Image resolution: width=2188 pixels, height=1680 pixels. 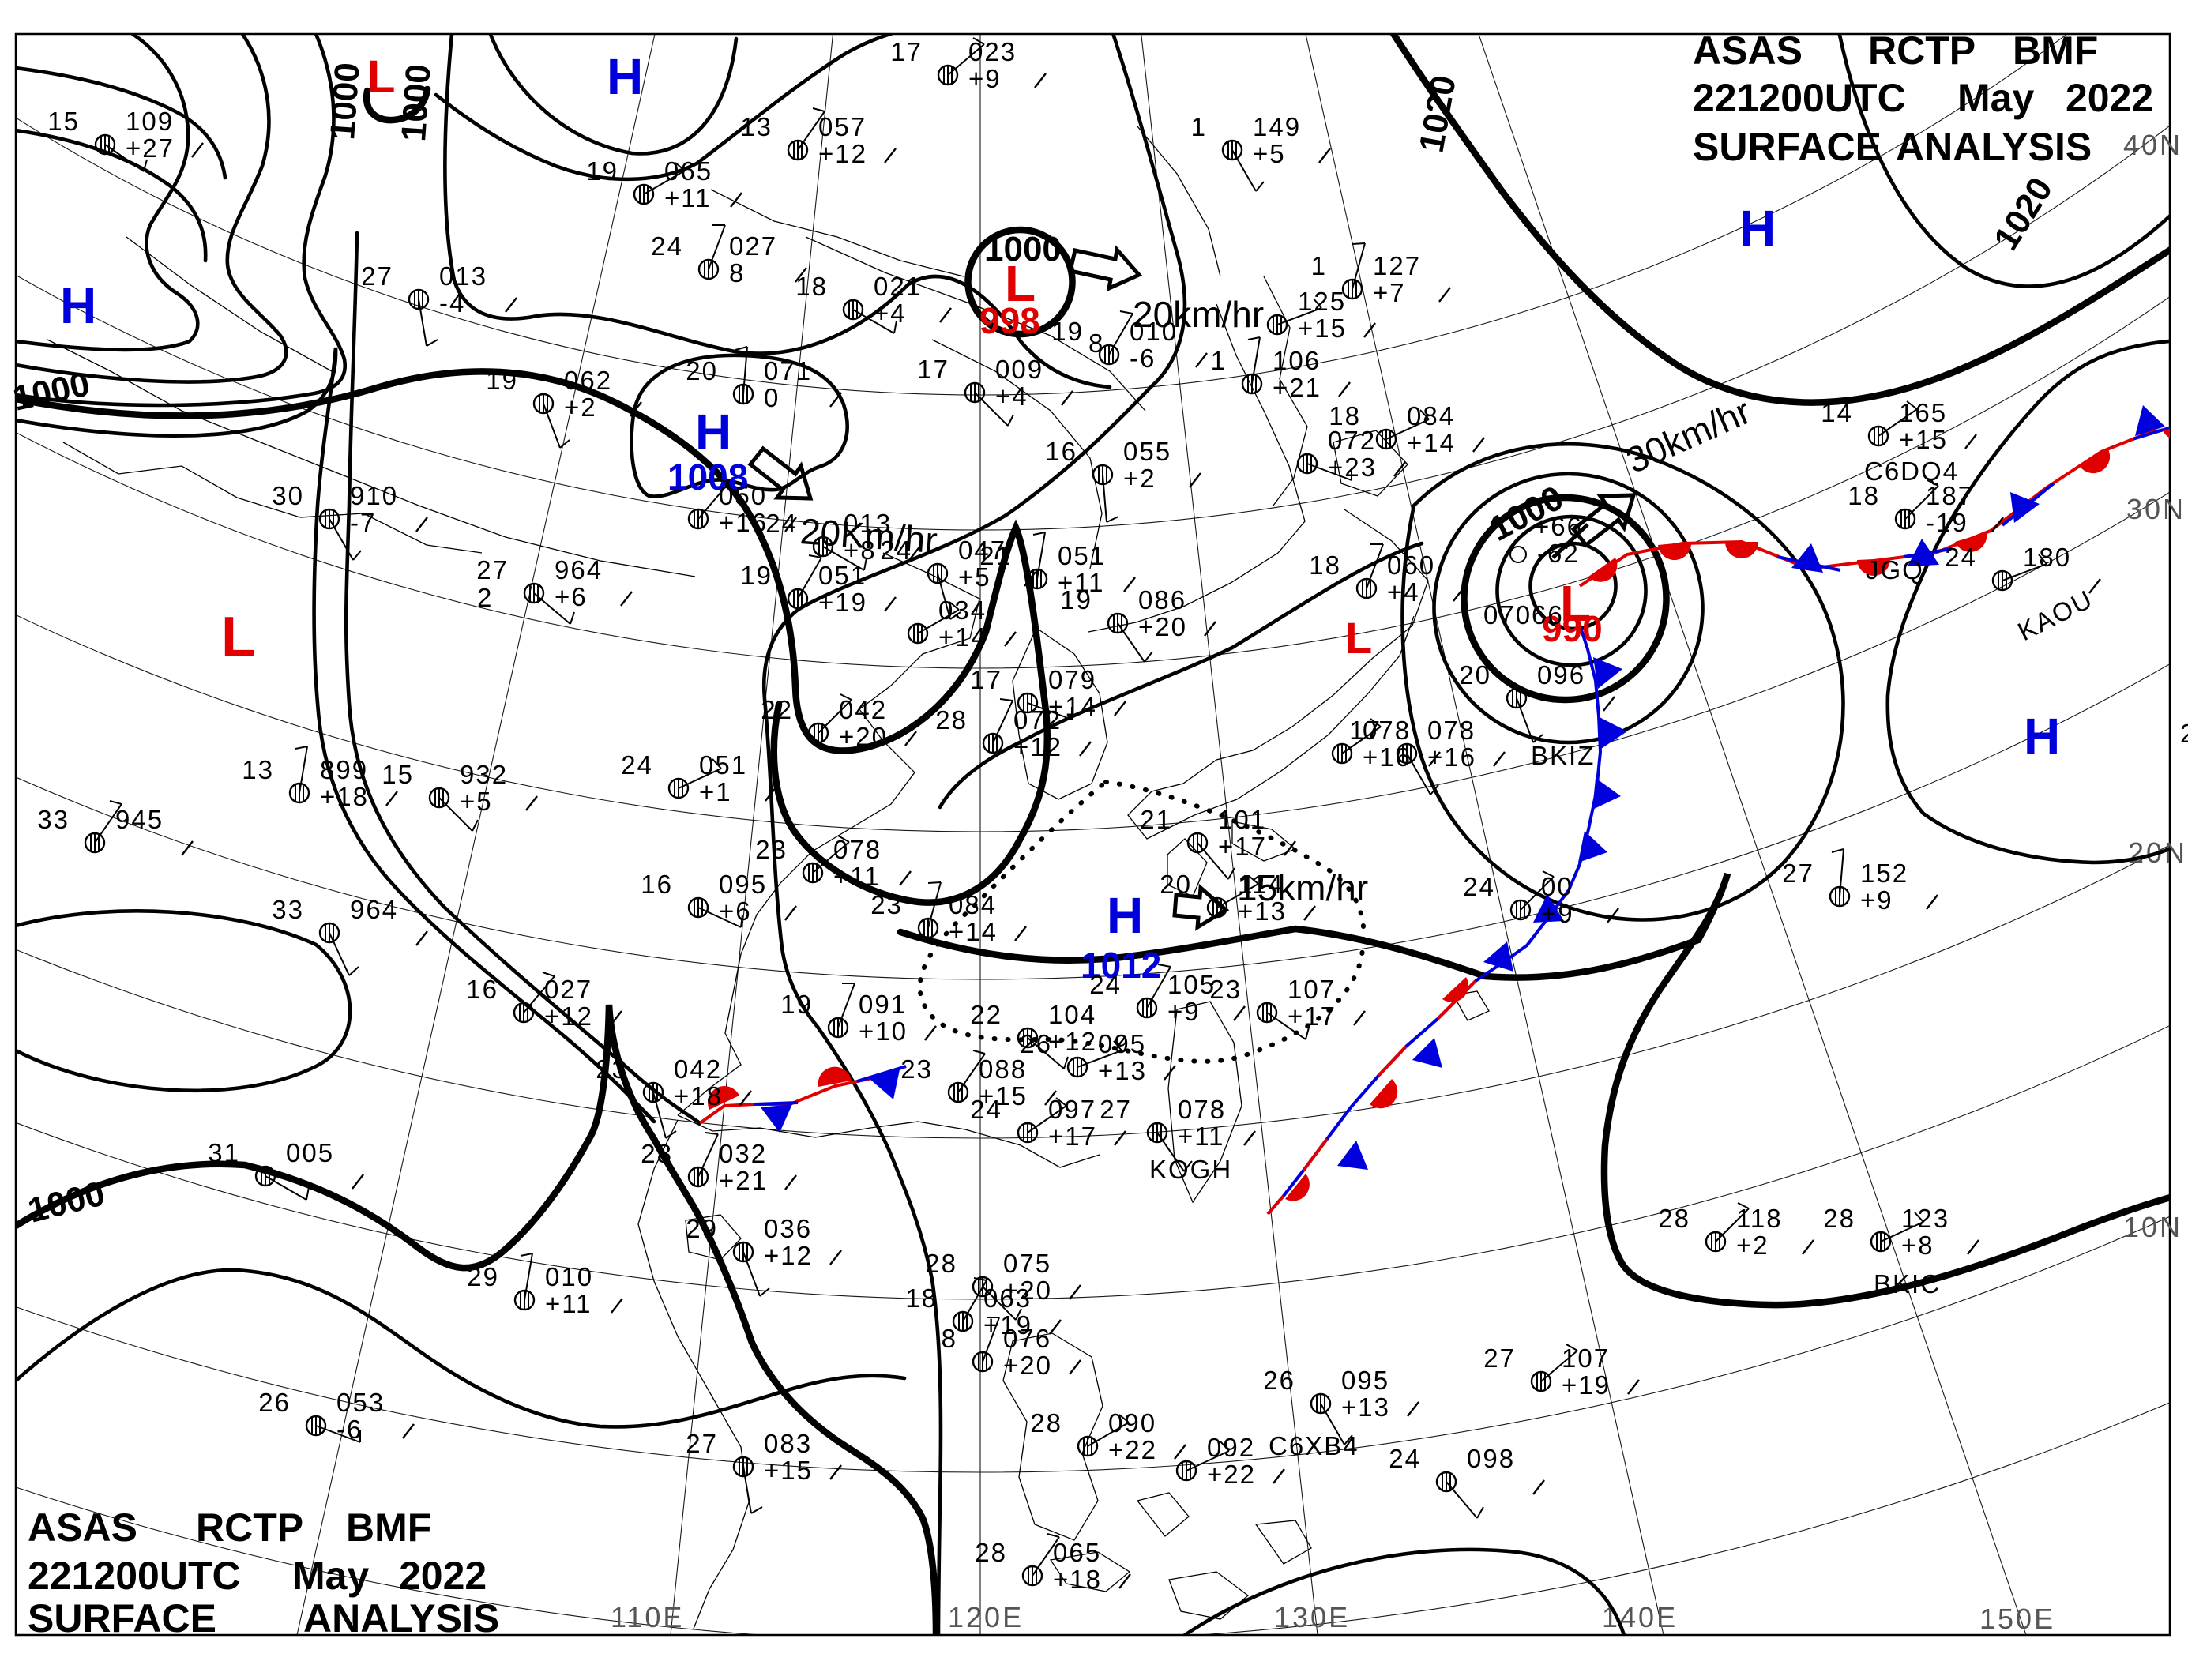 What do you see at coordinates (569, 1276) in the screenshot?
I see `svg-text: 010` at bounding box center [569, 1276].